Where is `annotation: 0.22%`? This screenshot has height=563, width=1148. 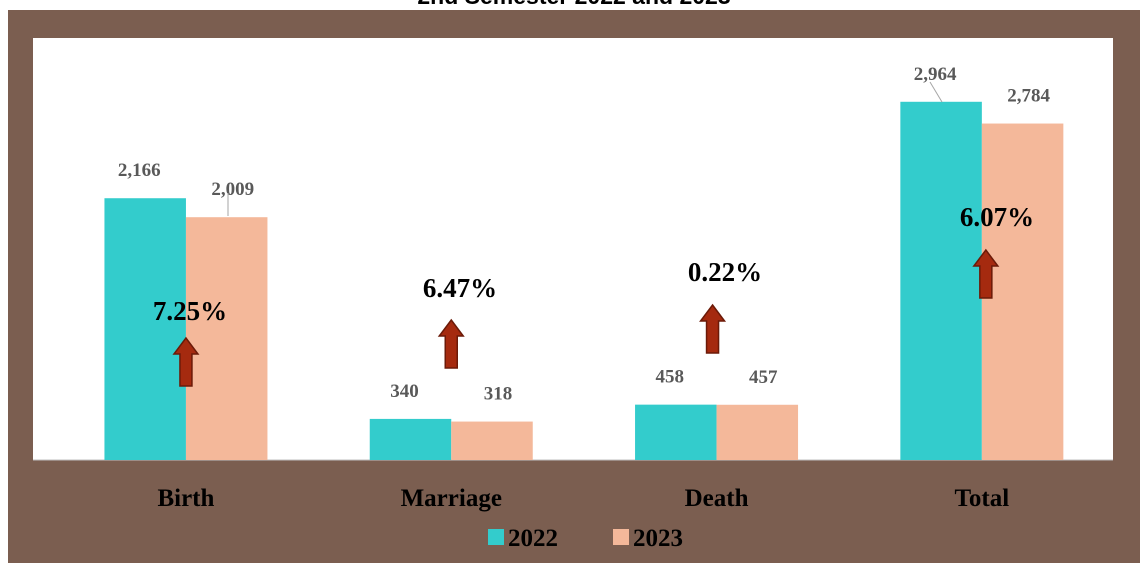
annotation: 0.22% is located at coordinates (725, 272).